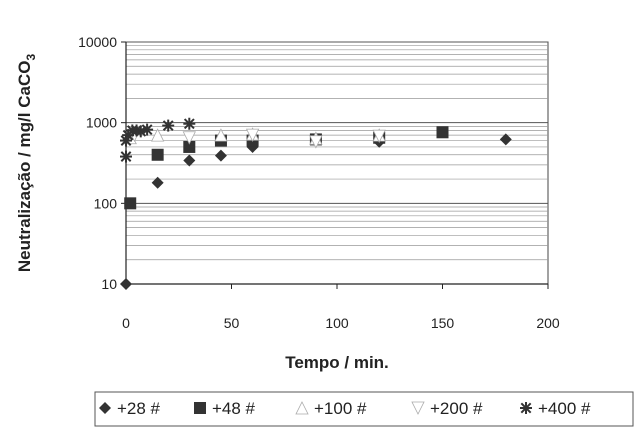 Image resolution: width=637 pixels, height=432 pixels. Describe the element at coordinates (102, 163) in the screenshot. I see `y-ticks: 10 100 1000 10000` at that location.